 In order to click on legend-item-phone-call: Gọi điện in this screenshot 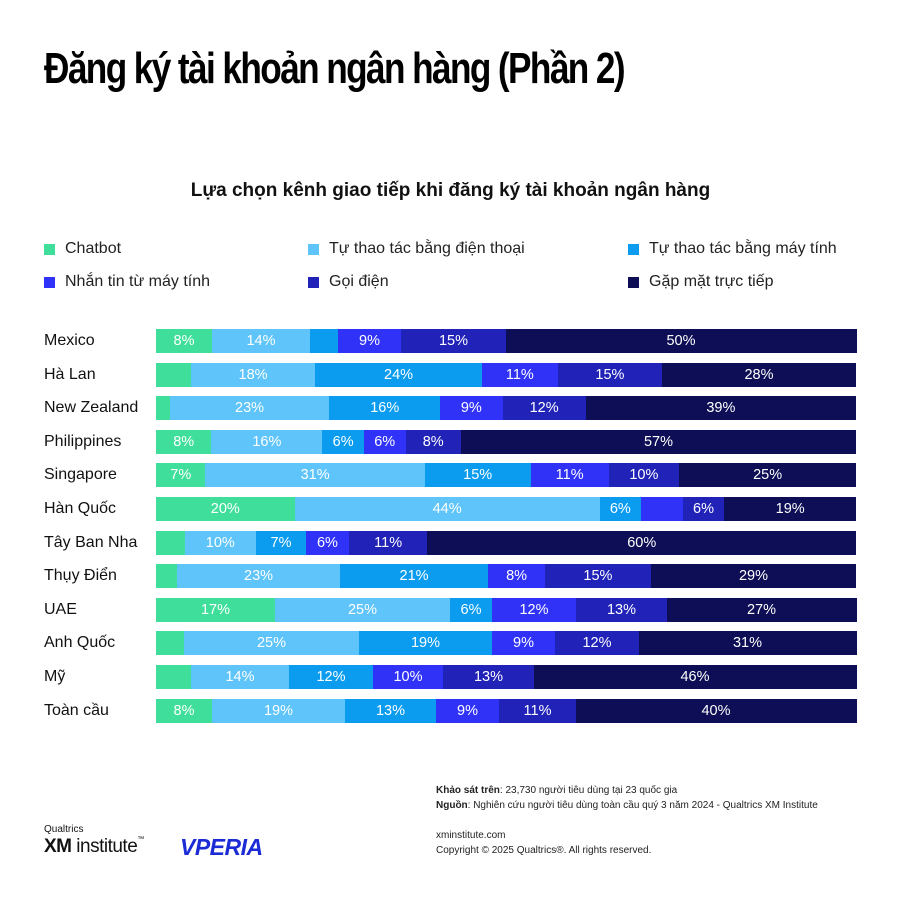, I will do `click(348, 282)`.